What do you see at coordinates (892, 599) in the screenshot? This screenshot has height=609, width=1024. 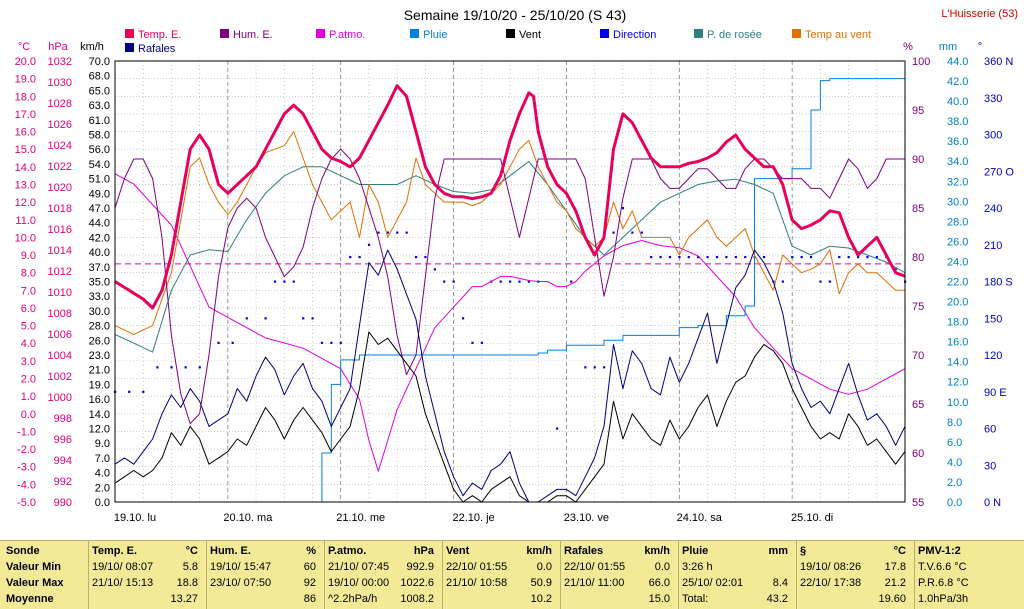 I see `summary-cell-value: 19.60` at bounding box center [892, 599].